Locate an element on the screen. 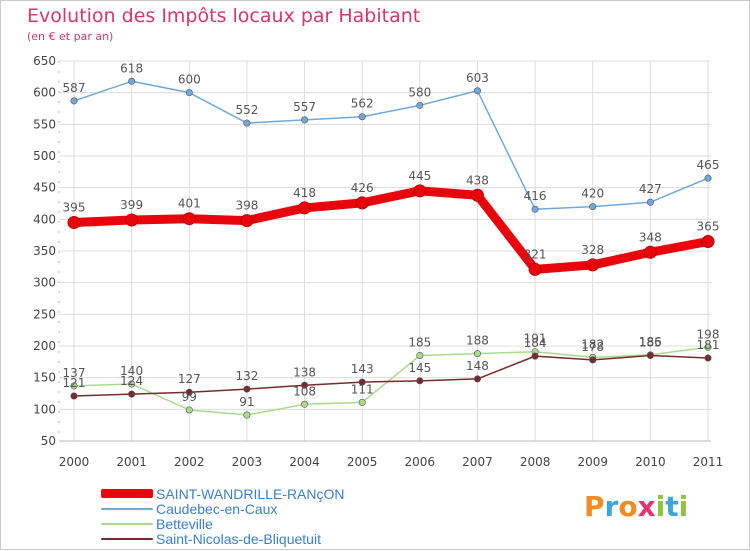 Image resolution: width=750 pixels, height=551 pixels. data-label: 91 is located at coordinates (246, 402).